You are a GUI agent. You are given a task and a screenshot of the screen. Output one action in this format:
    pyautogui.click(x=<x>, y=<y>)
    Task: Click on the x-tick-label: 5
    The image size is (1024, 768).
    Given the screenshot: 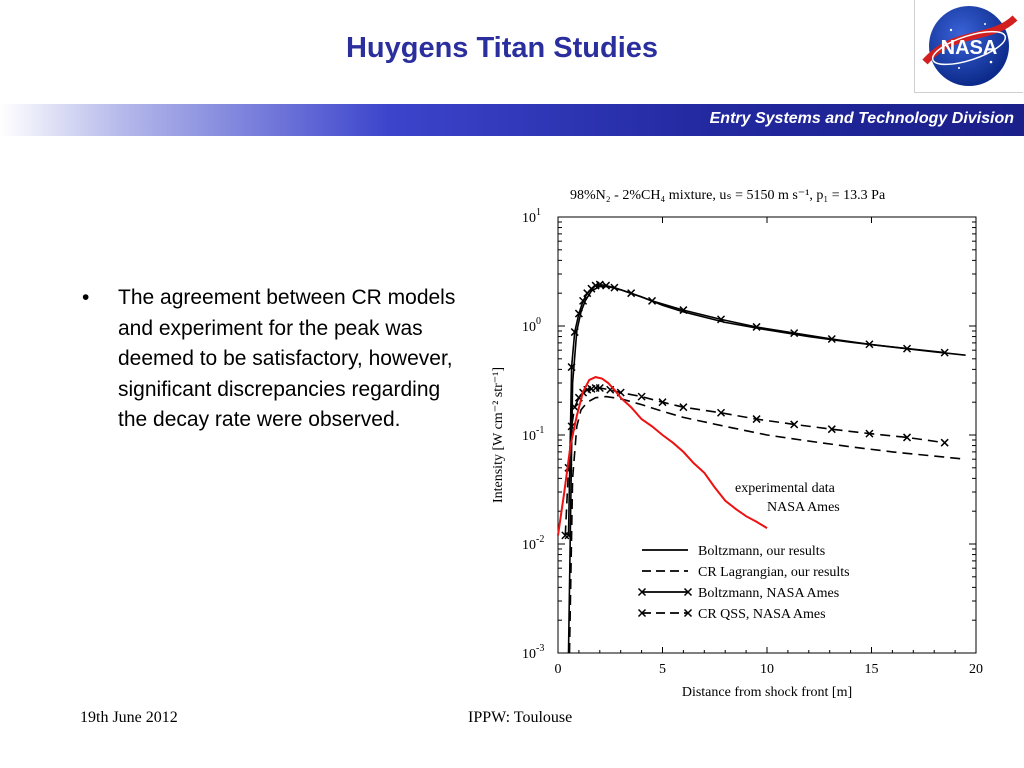 What is the action you would take?
    pyautogui.click(x=662, y=669)
    